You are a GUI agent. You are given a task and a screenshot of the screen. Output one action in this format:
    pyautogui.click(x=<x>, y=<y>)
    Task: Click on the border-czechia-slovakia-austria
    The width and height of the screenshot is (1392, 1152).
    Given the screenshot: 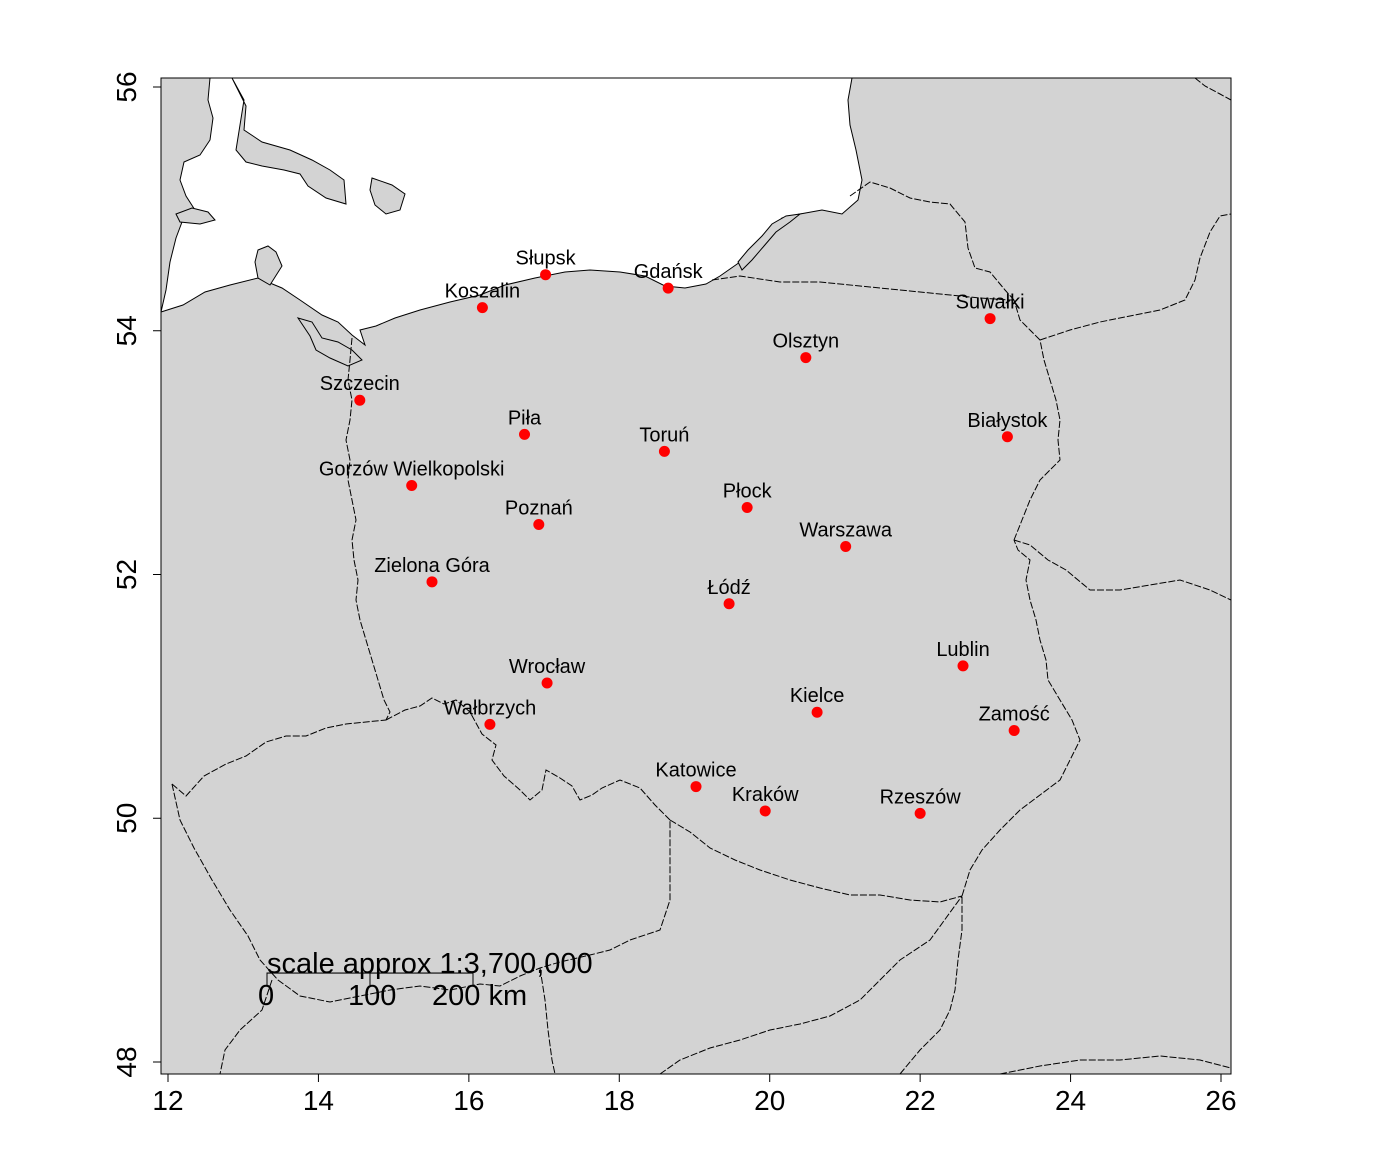 What is the action you would take?
    pyautogui.click(x=421, y=893)
    